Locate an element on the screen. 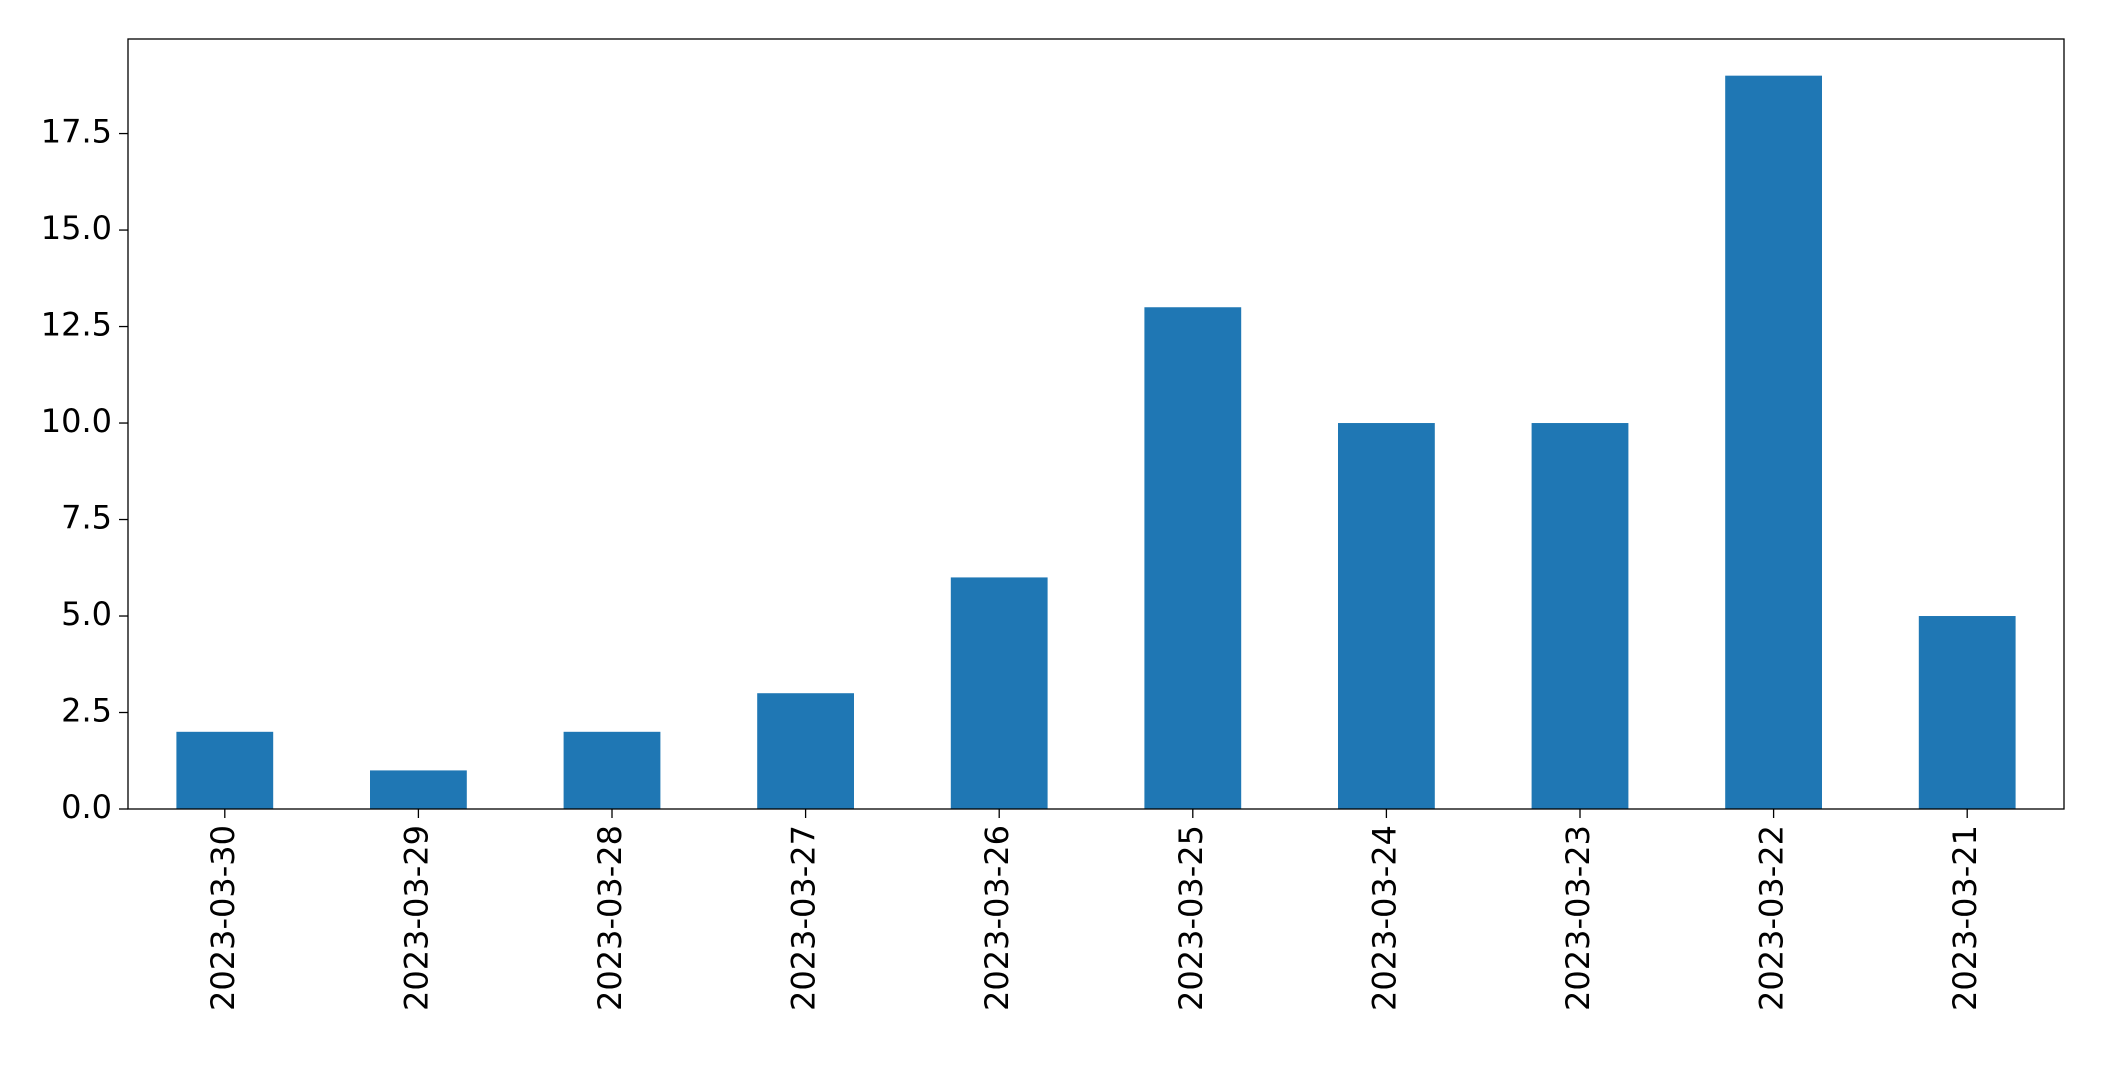  x-tick-label: 2023-03-24 is located at coordinates (1384, 918).